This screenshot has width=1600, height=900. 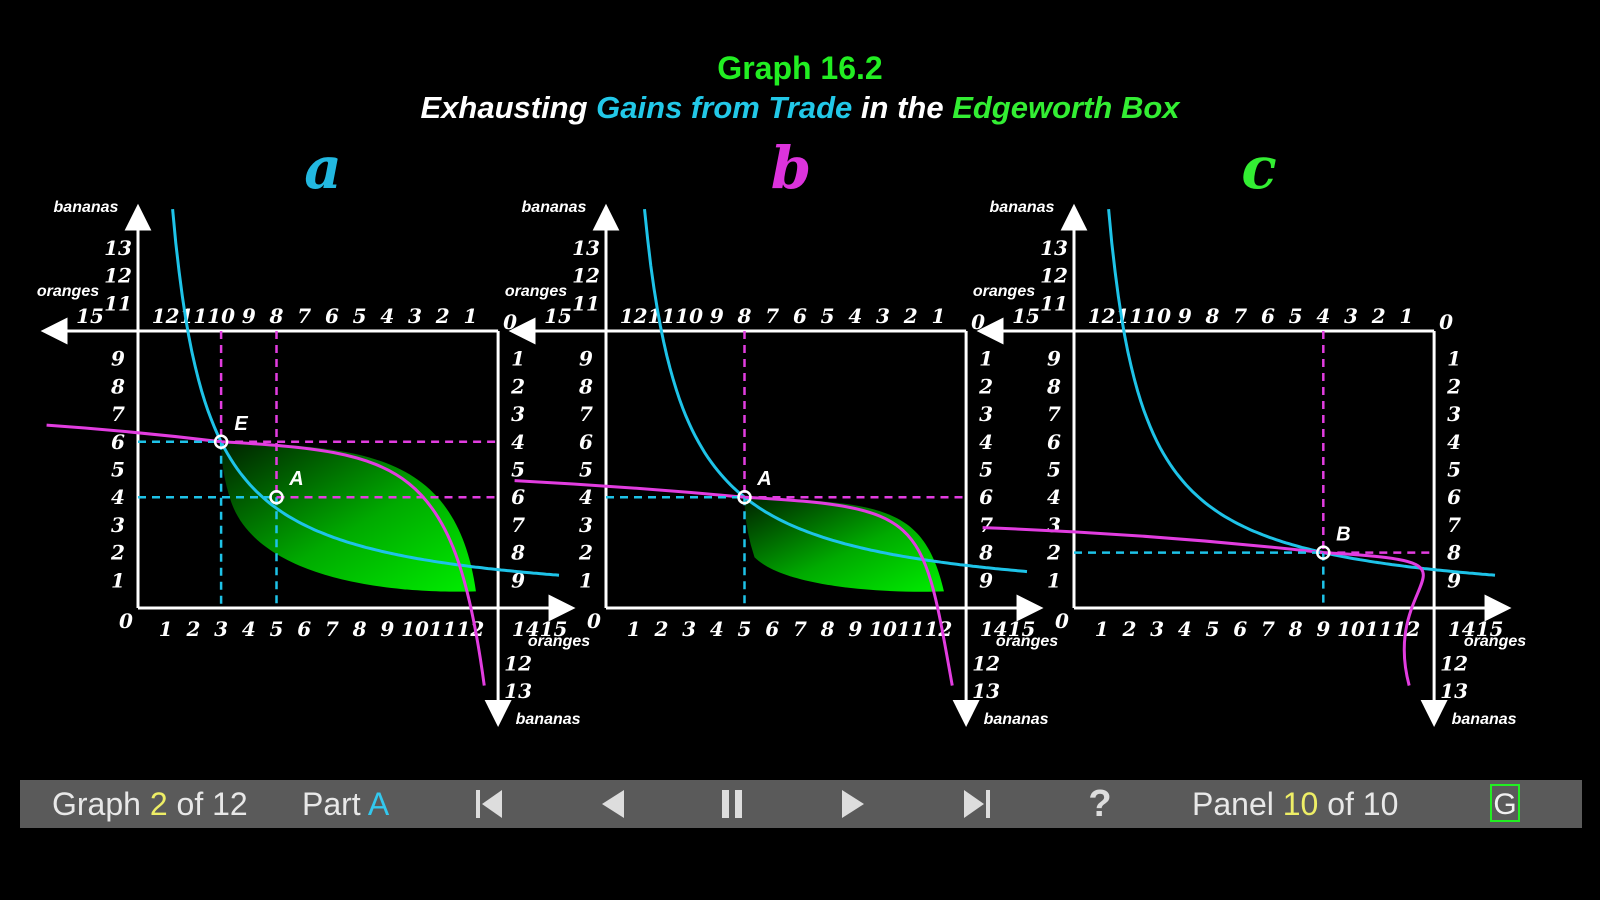 I want to click on last-button, so click(x=978, y=804).